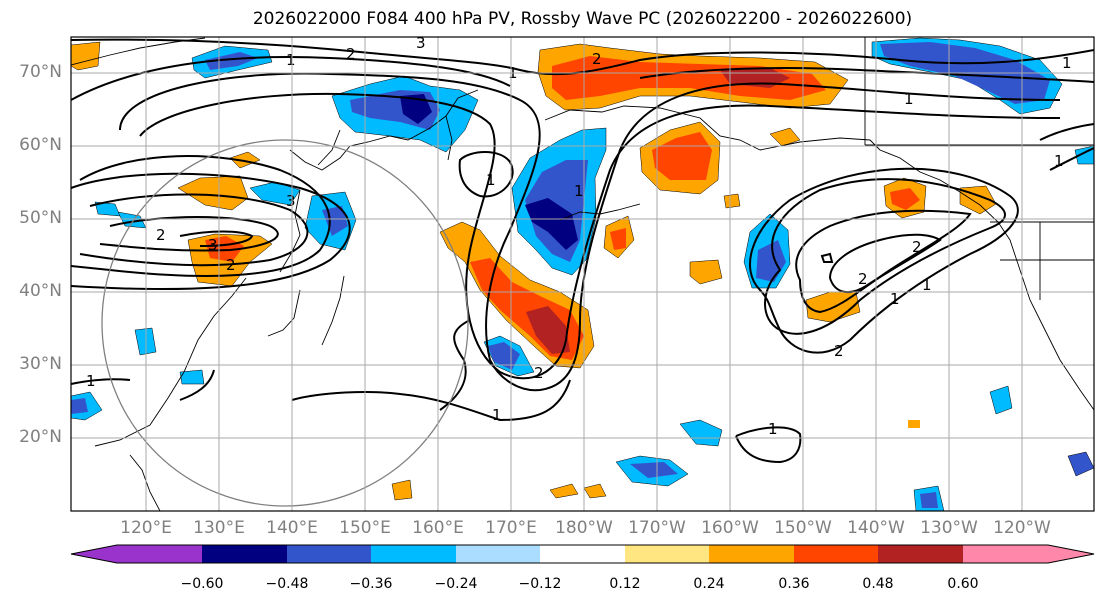 The image size is (1105, 604). I want to click on colorbar-tick-label: −0.48, so click(287, 584).